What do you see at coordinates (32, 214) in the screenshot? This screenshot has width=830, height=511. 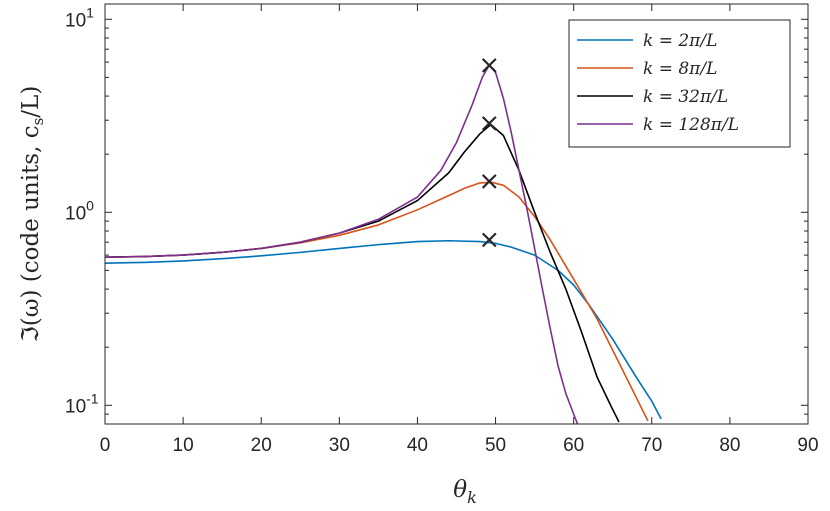 I see `y-axis-label: ℑ(ω) (code units, cs/L)` at bounding box center [32, 214].